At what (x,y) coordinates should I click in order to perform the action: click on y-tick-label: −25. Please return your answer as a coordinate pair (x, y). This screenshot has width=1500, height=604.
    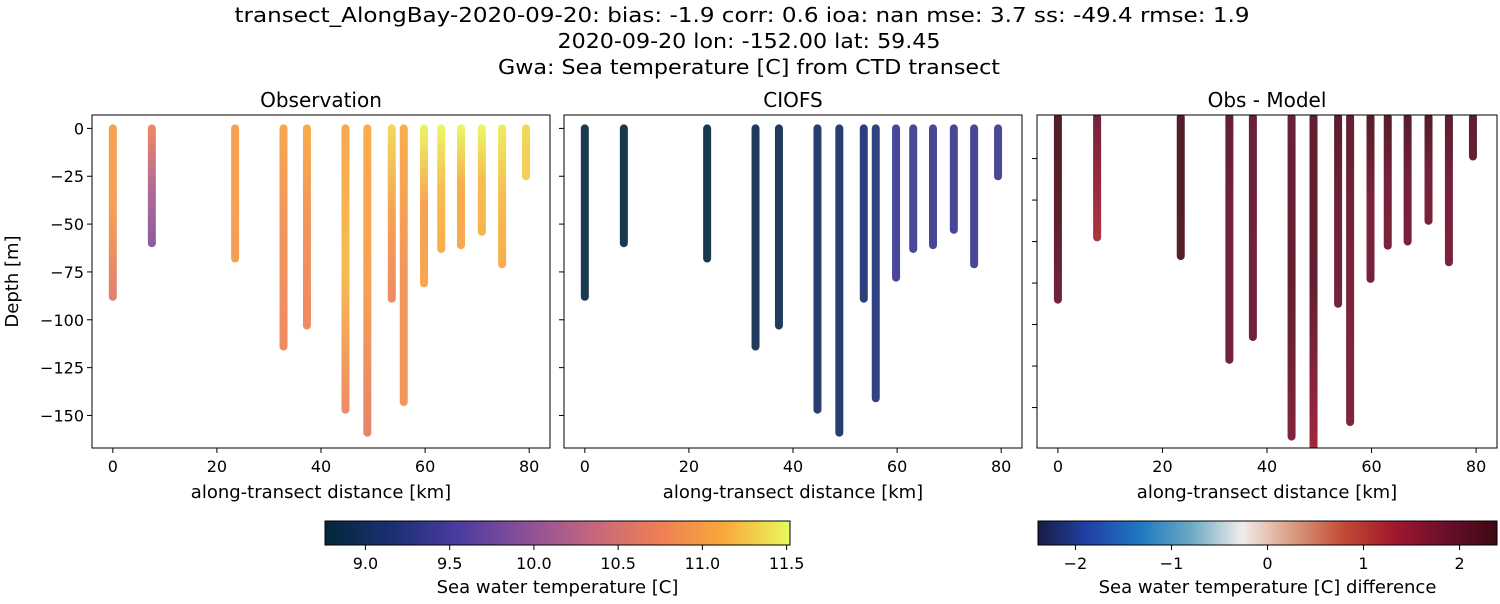
    Looking at the image, I should click on (67, 176).